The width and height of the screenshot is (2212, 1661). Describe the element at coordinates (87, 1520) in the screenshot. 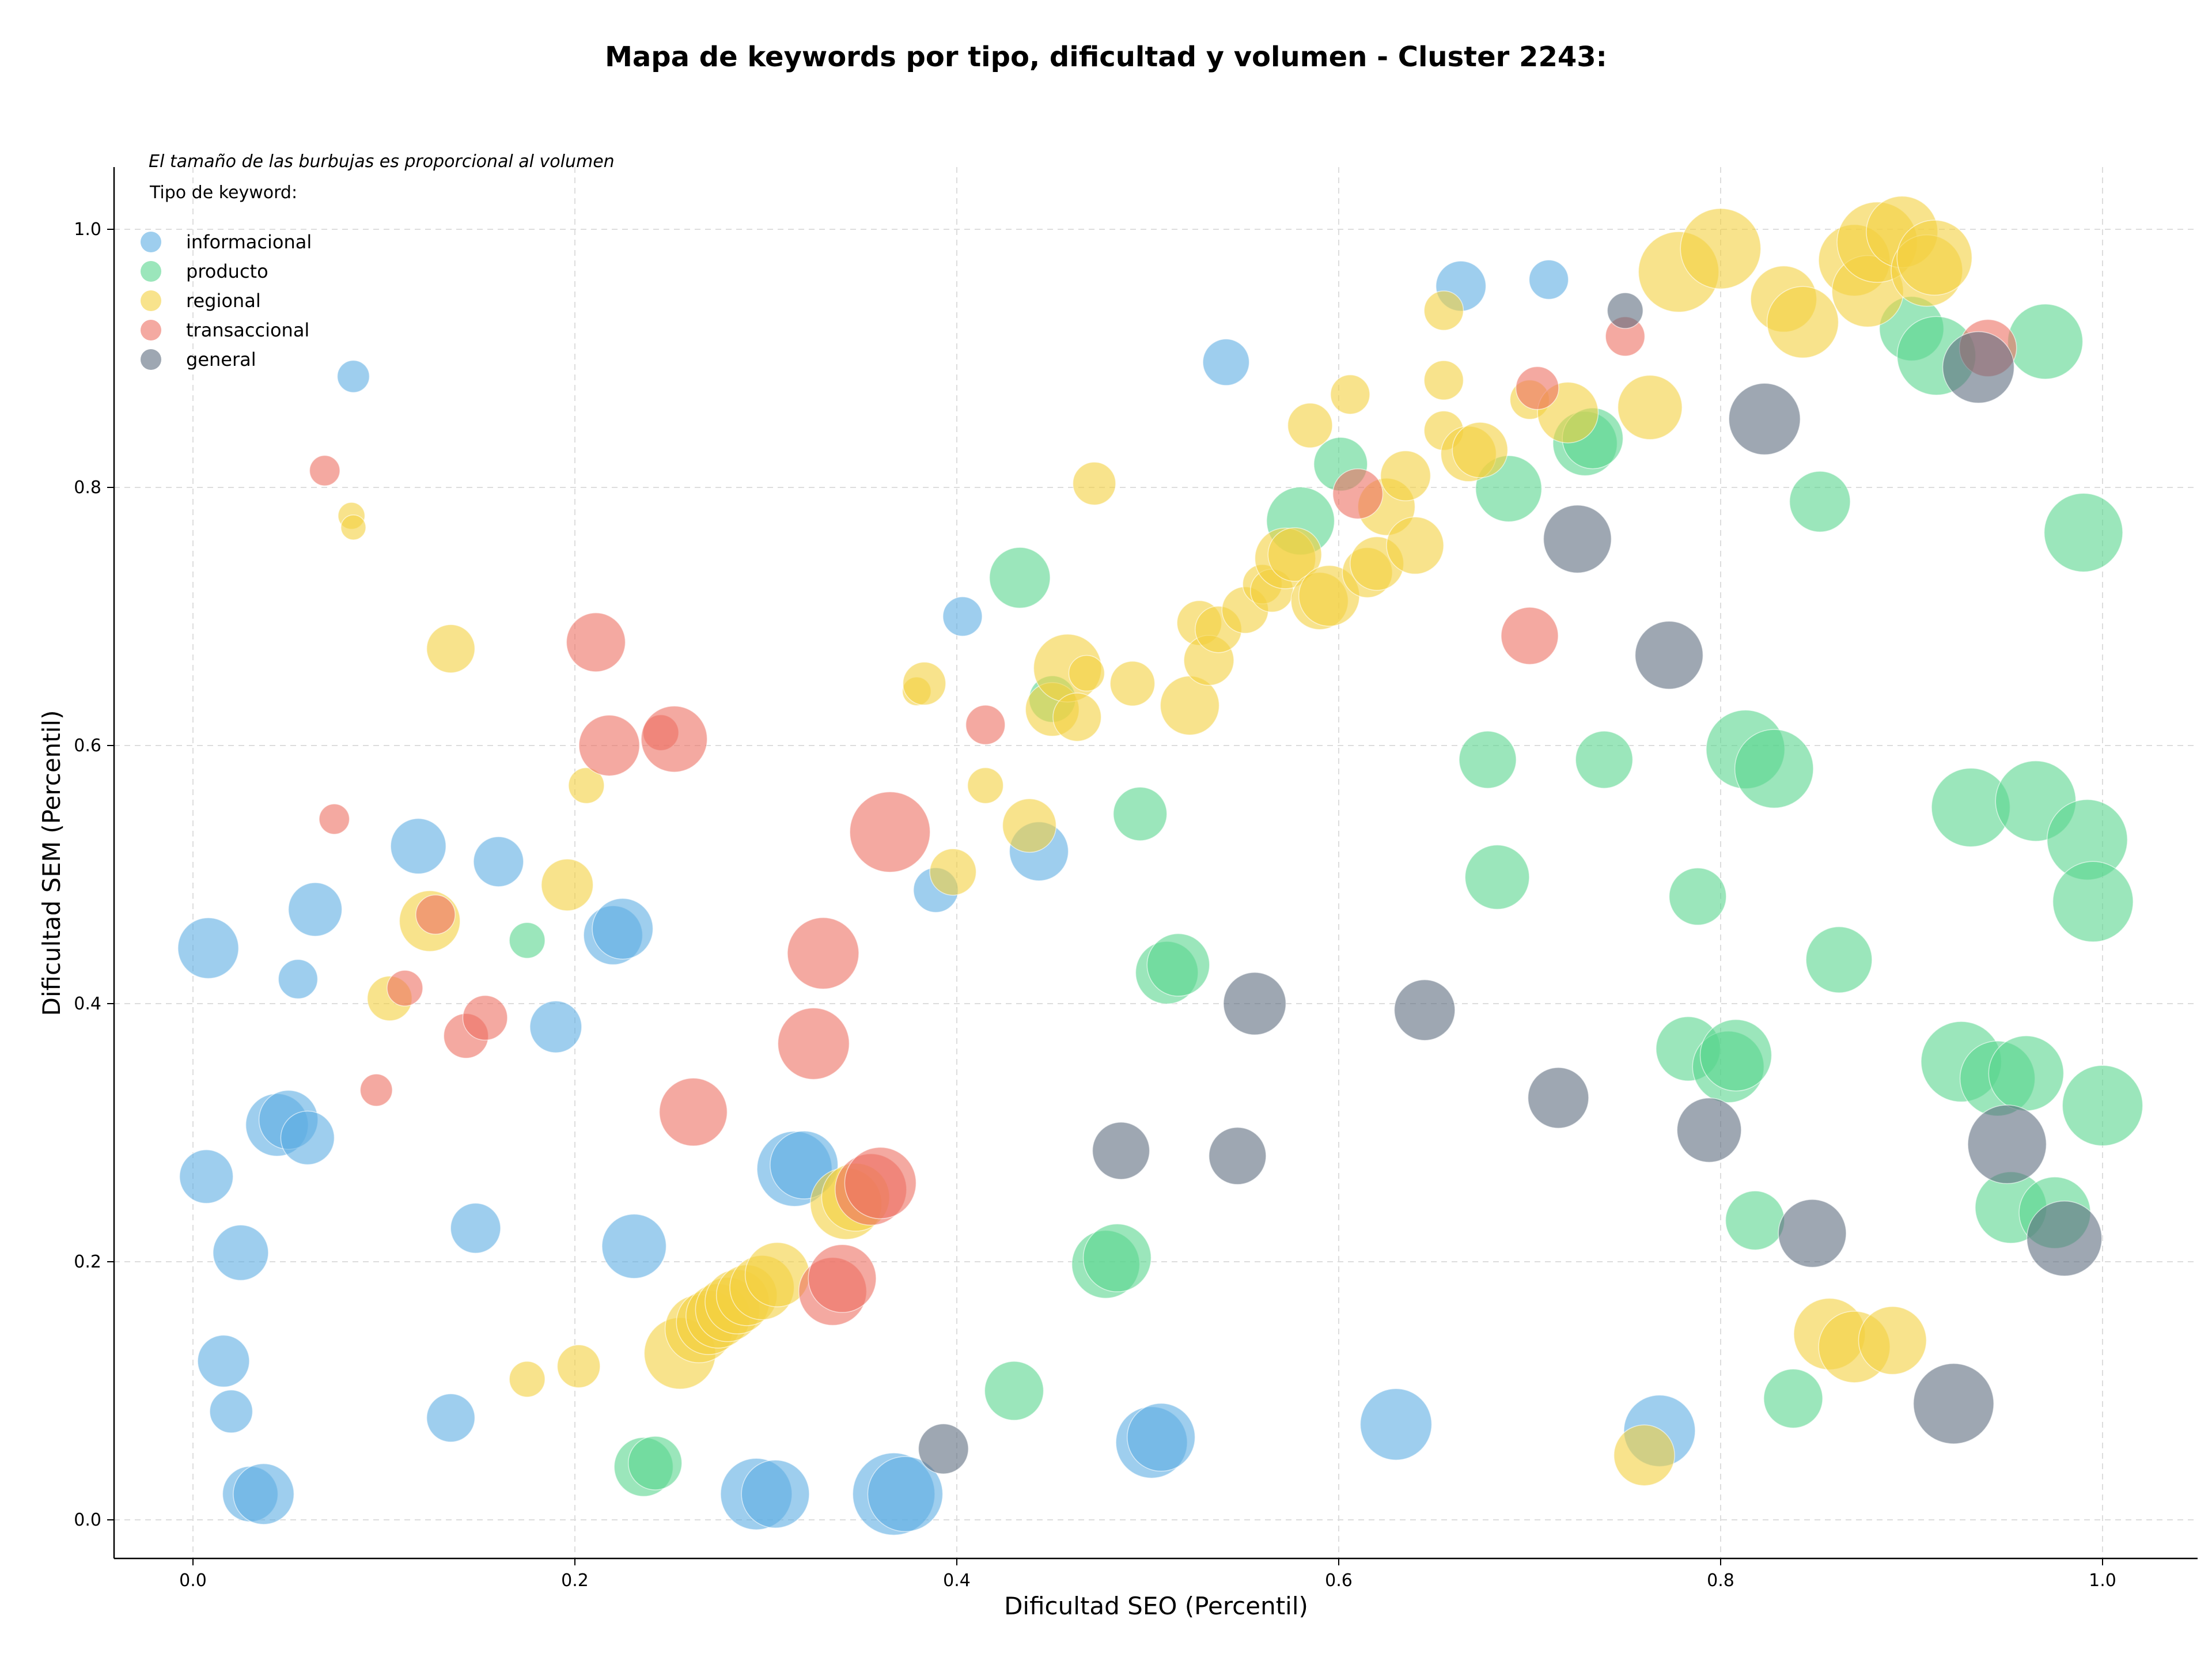

I see `y-tick-label: 0.0` at that location.